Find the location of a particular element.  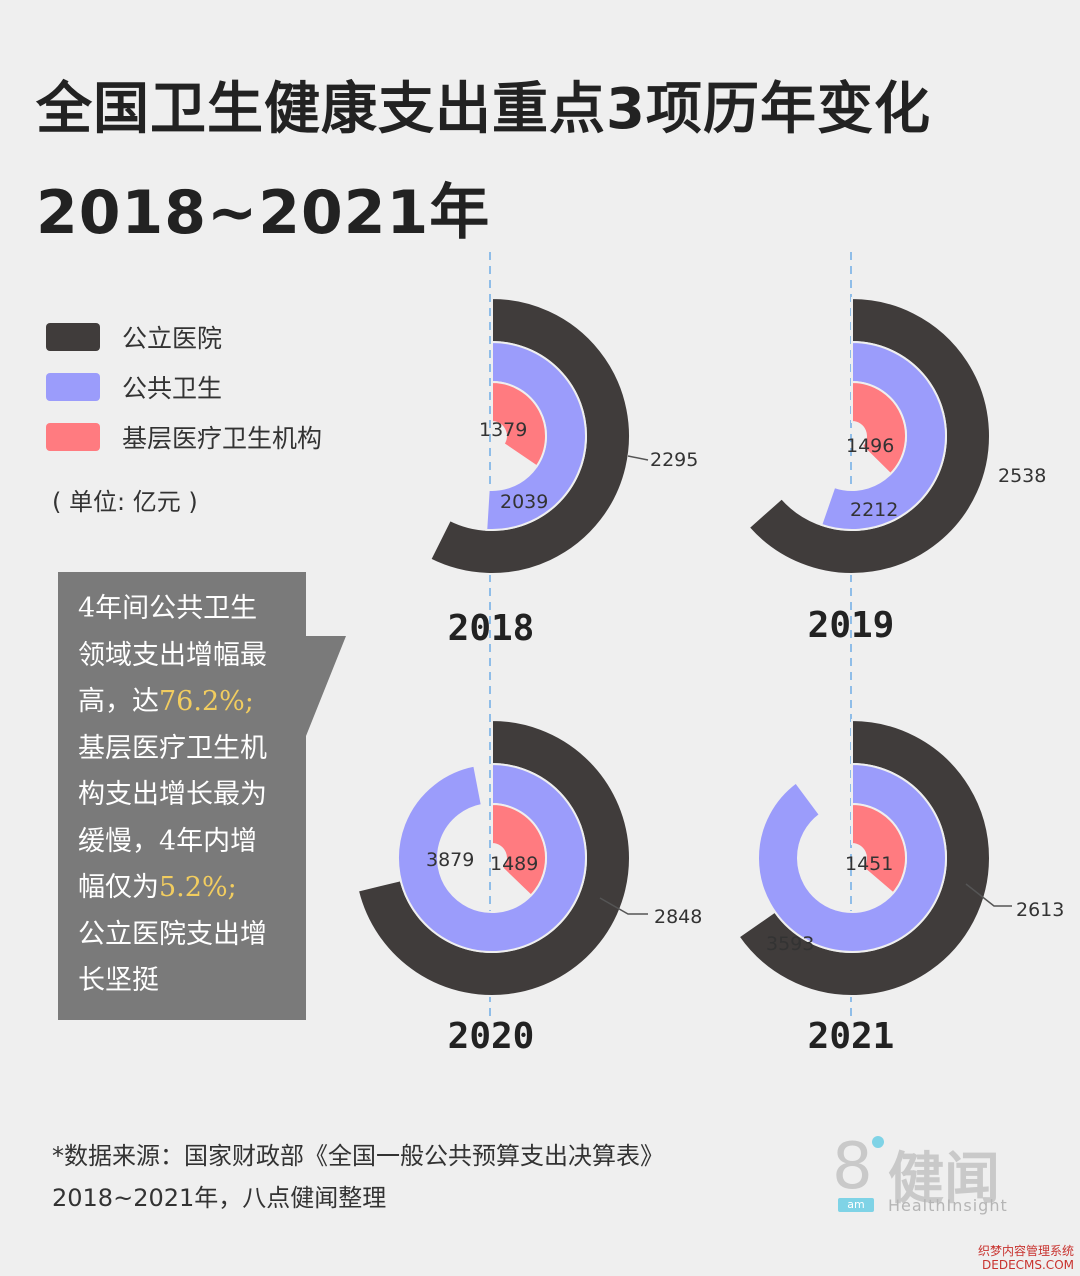

label-public-health-2018: 2039 is located at coordinates (524, 502).